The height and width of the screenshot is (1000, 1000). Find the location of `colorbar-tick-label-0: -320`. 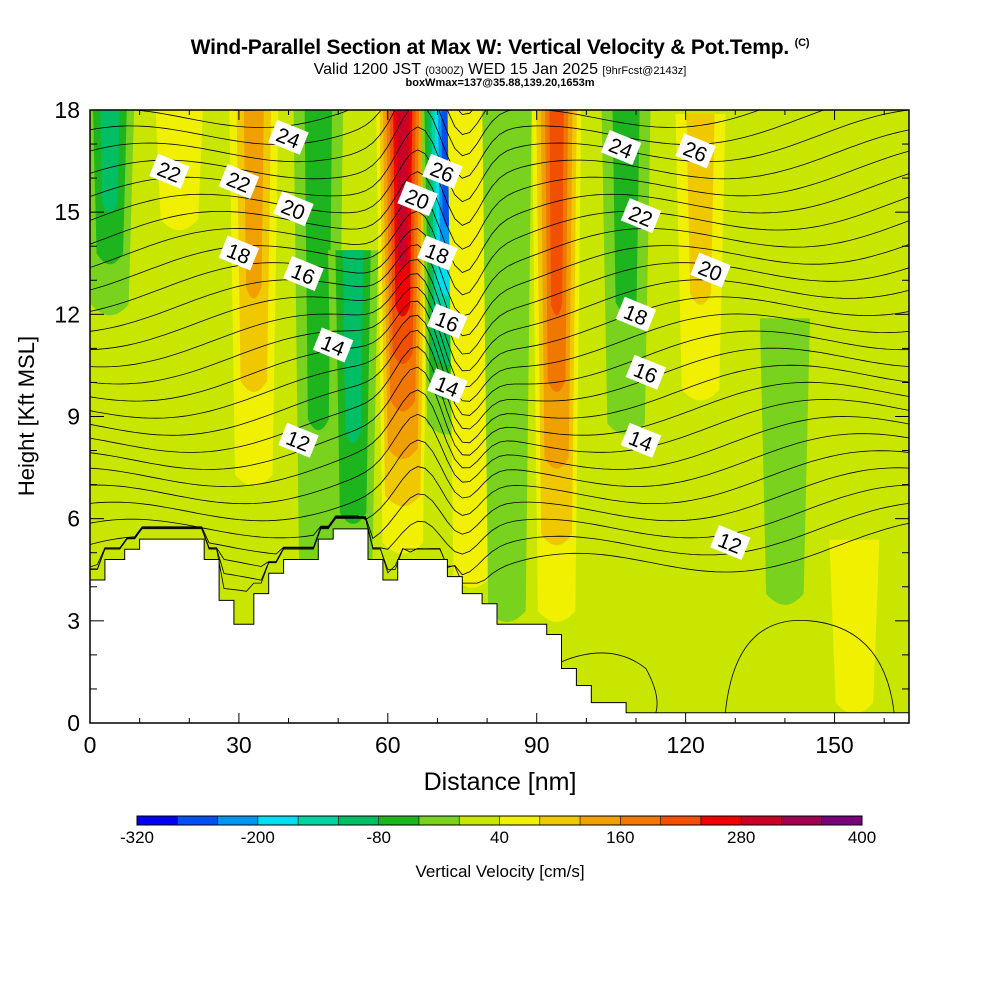

colorbar-tick-label-0: -320 is located at coordinates (137, 837).